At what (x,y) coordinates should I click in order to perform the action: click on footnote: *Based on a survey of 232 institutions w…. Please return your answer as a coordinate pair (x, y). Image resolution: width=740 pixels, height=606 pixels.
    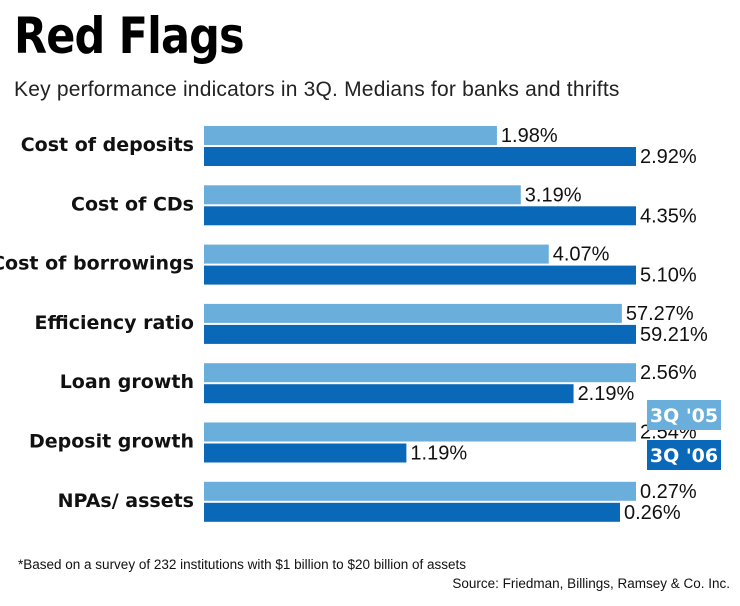
    Looking at the image, I should click on (242, 564).